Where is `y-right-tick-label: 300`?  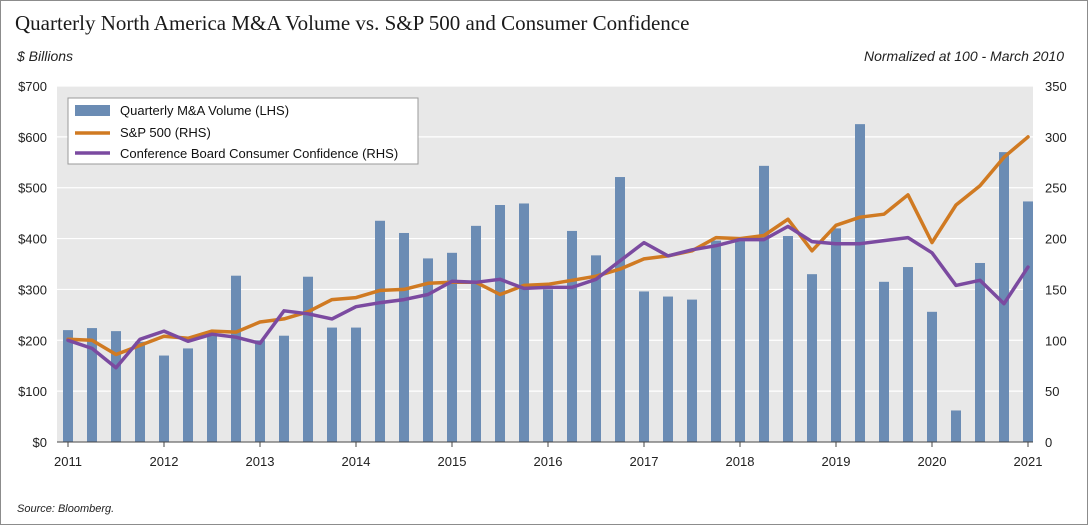
y-right-tick-label: 300 is located at coordinates (1056, 137).